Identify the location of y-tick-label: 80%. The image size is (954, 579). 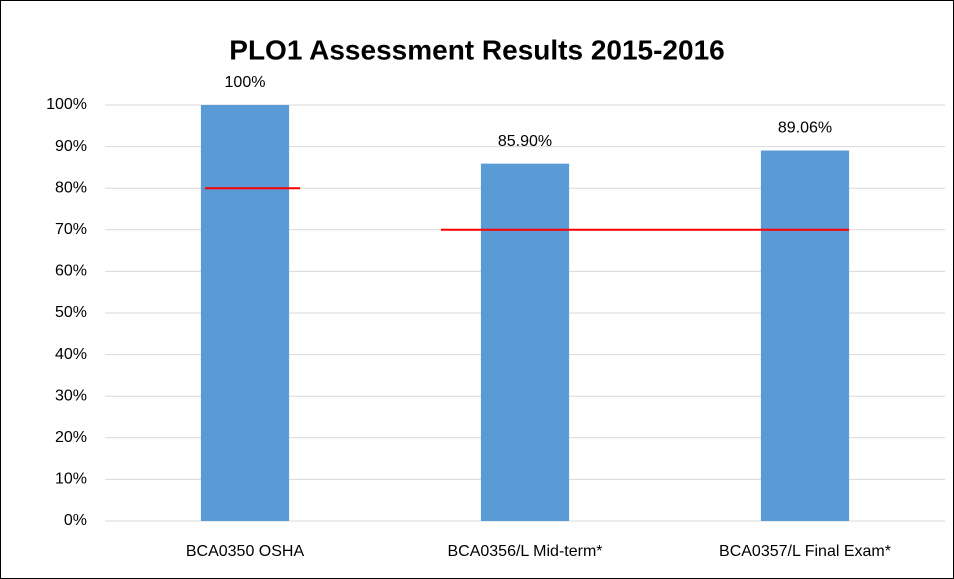
(71, 187).